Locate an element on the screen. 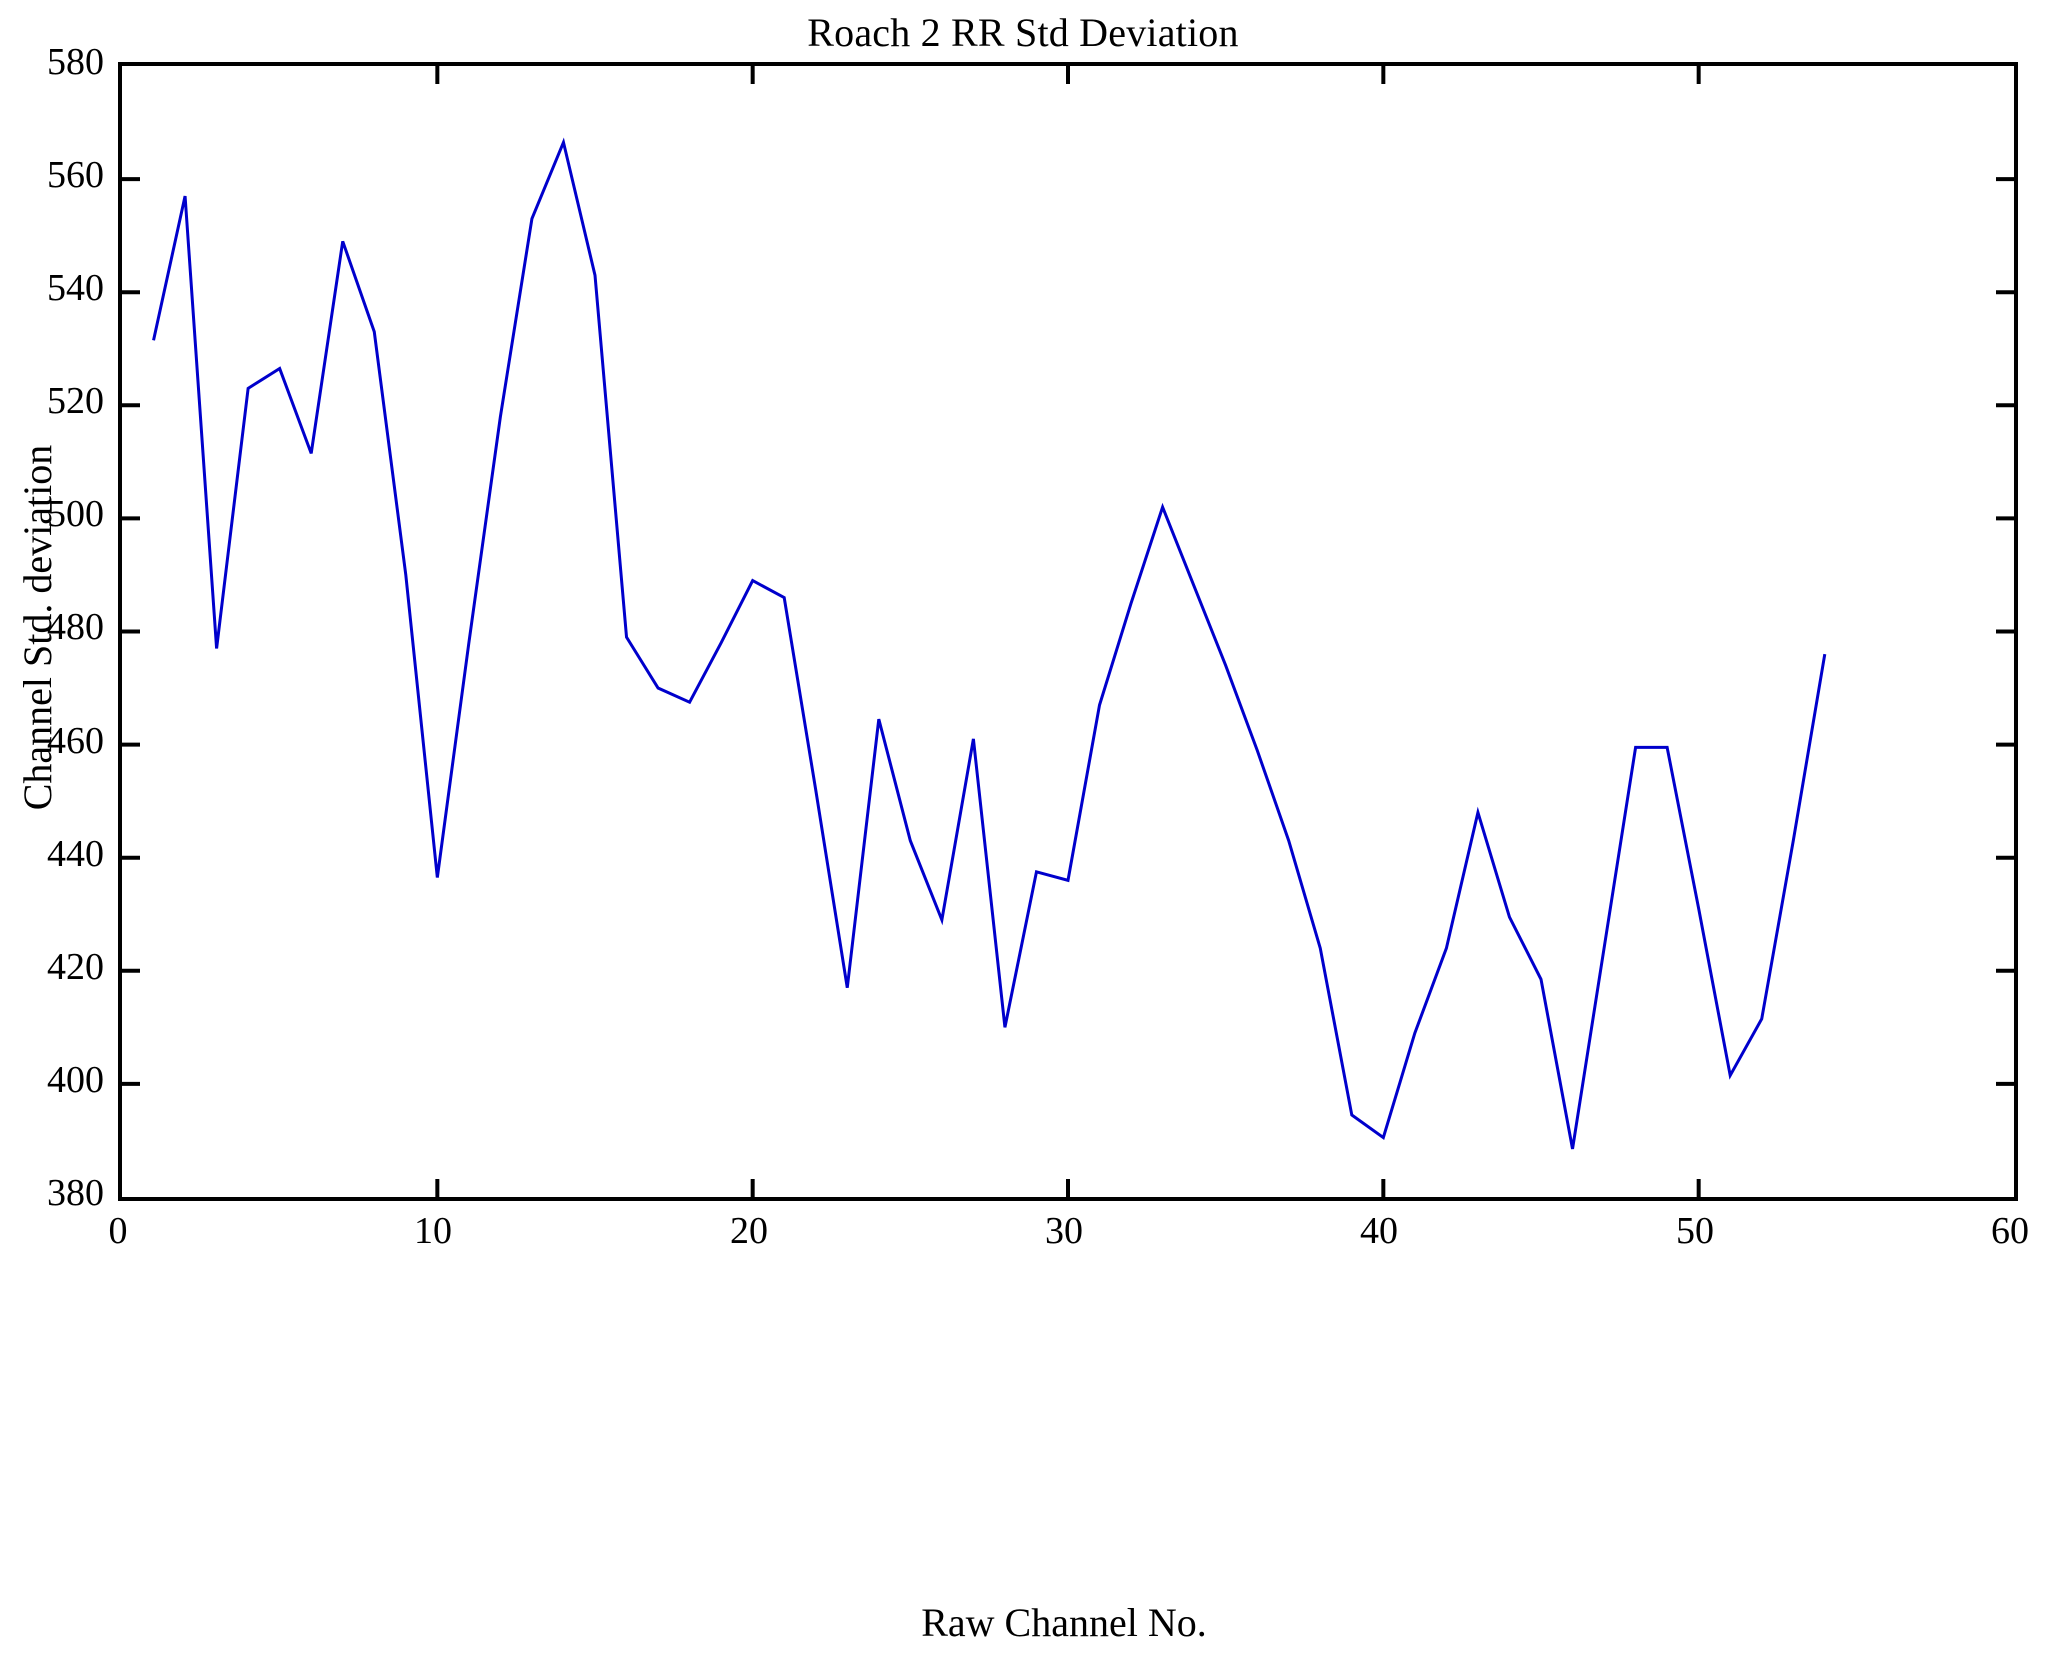  y-tick-label: 500 is located at coordinates (75, 514).